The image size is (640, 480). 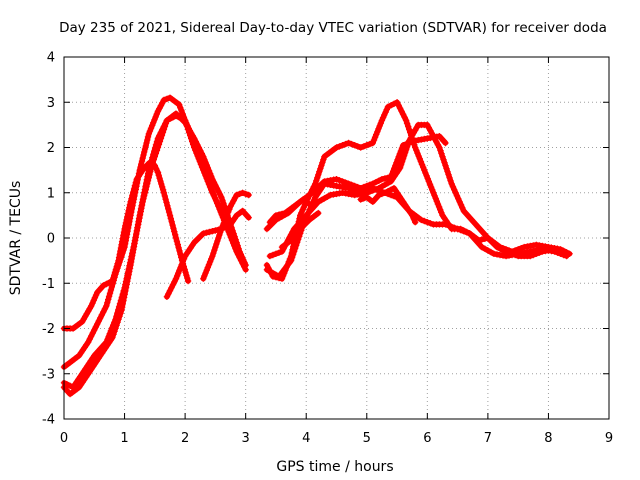 What do you see at coordinates (51, 239) in the screenshot?
I see `y-tick-label: 0` at bounding box center [51, 239].